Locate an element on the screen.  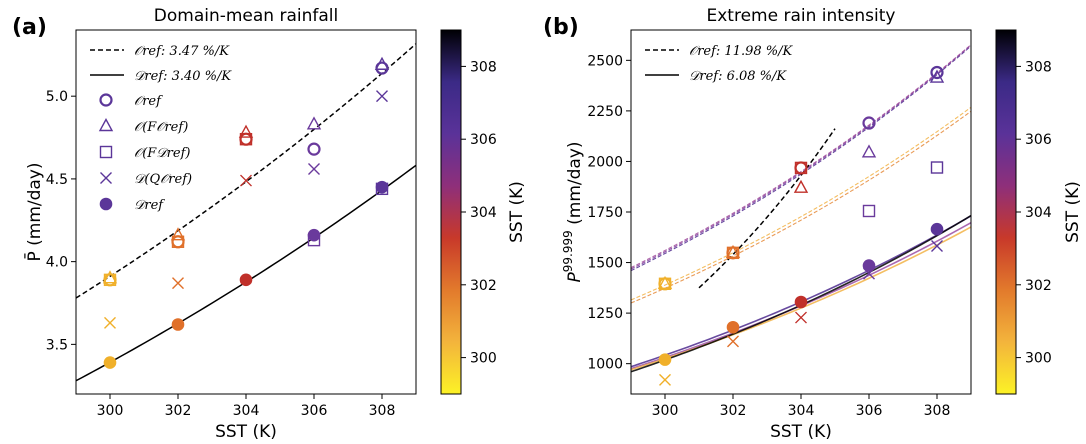
colorbar-tick-label: 302 is located at coordinates (1038, 286).